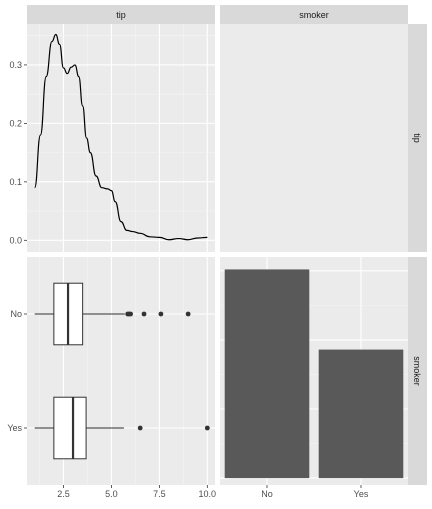 This screenshot has height=509, width=432. I want to click on strip-top-tip, so click(121, 14).